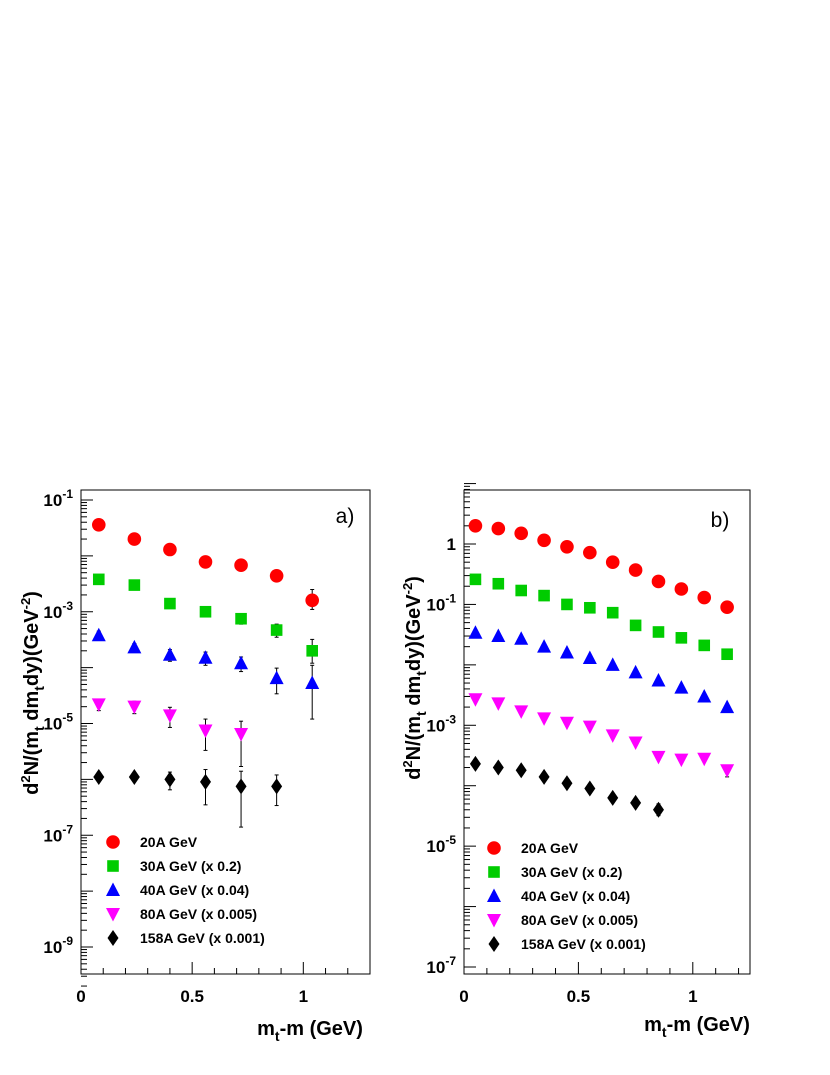 This screenshot has height=1075, width=830. What do you see at coordinates (58, 610) in the screenshot?
I see `y-tick-label: 10⁻³` at bounding box center [58, 610].